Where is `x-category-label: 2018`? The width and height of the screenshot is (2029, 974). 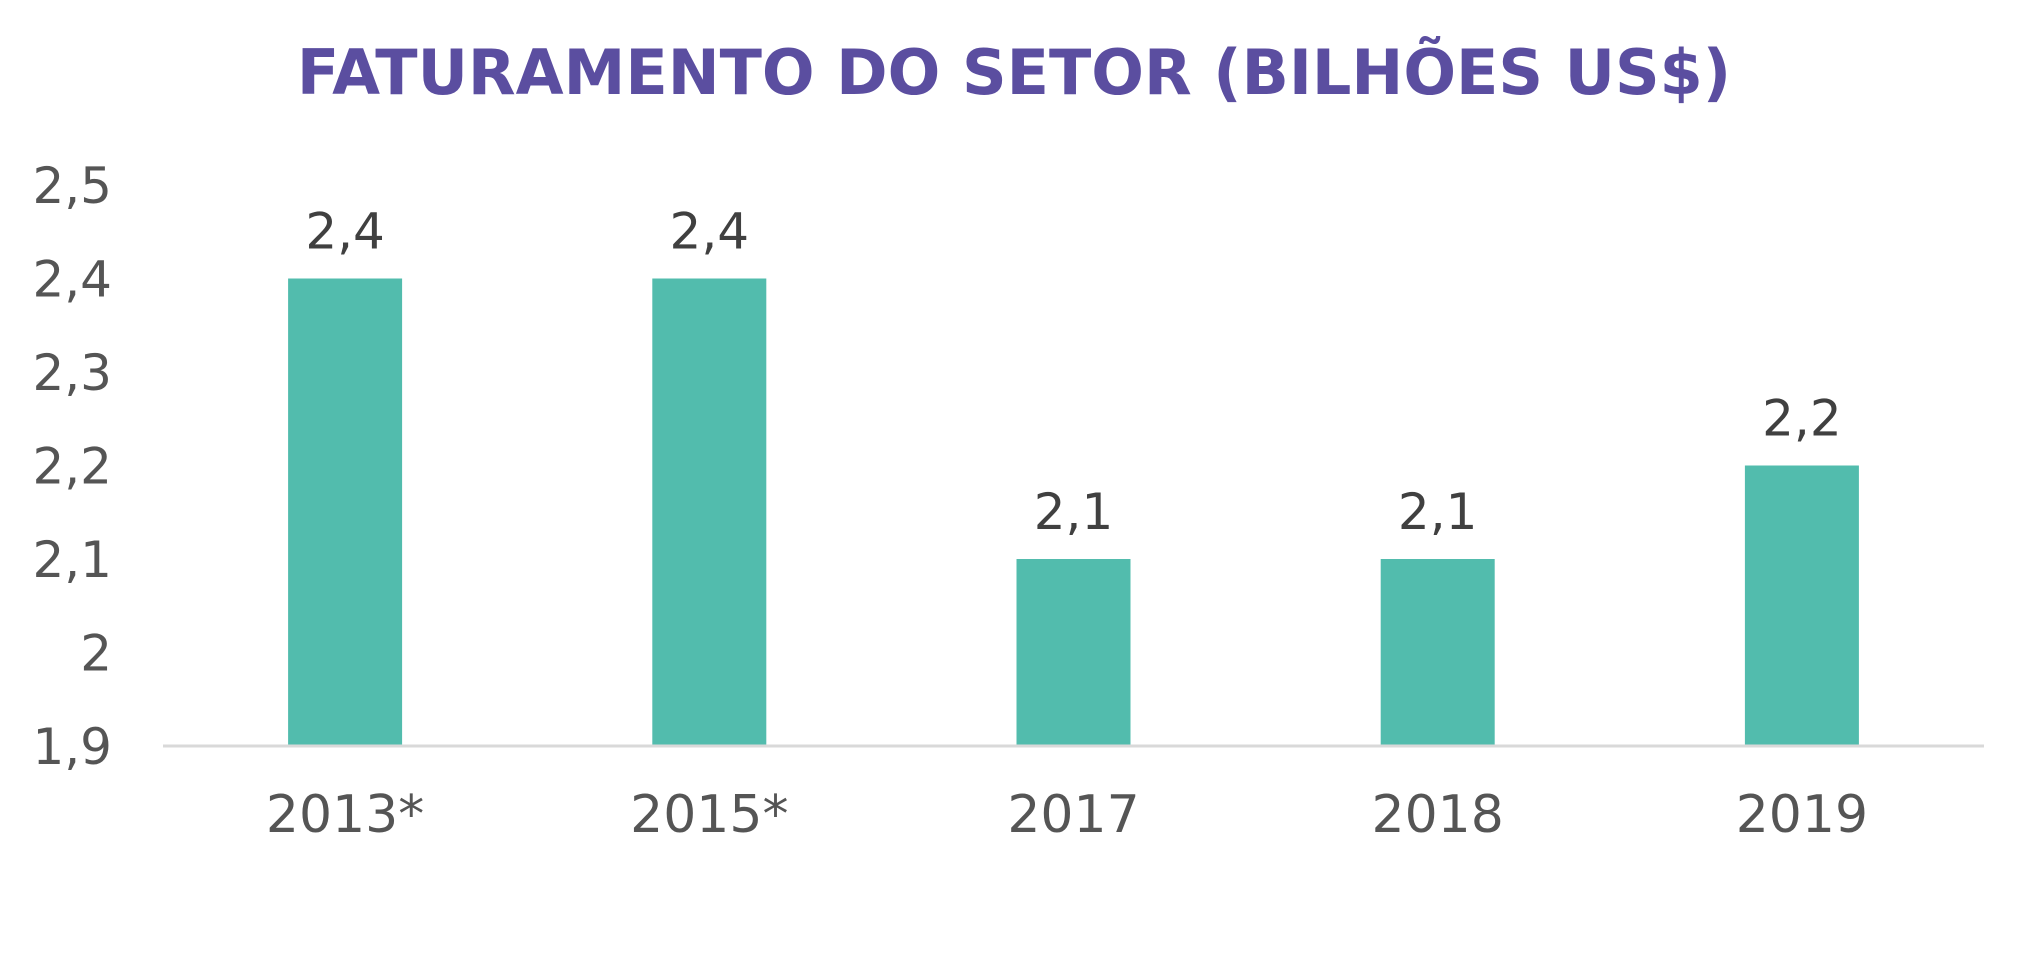
x-category-label: 2018 is located at coordinates (1438, 815).